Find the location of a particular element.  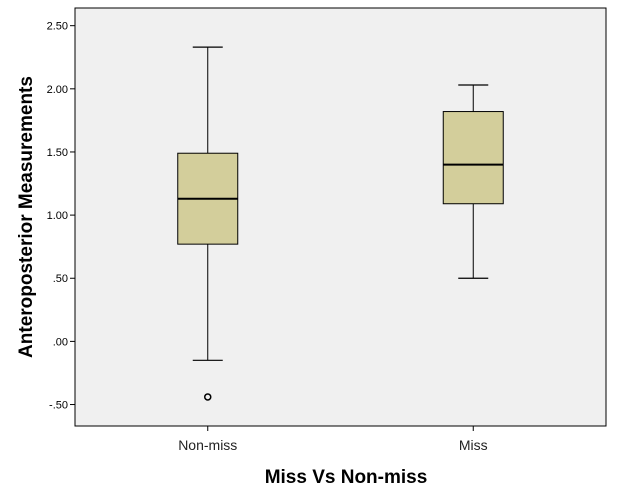

x-tick-label: Miss is located at coordinates (473, 445).